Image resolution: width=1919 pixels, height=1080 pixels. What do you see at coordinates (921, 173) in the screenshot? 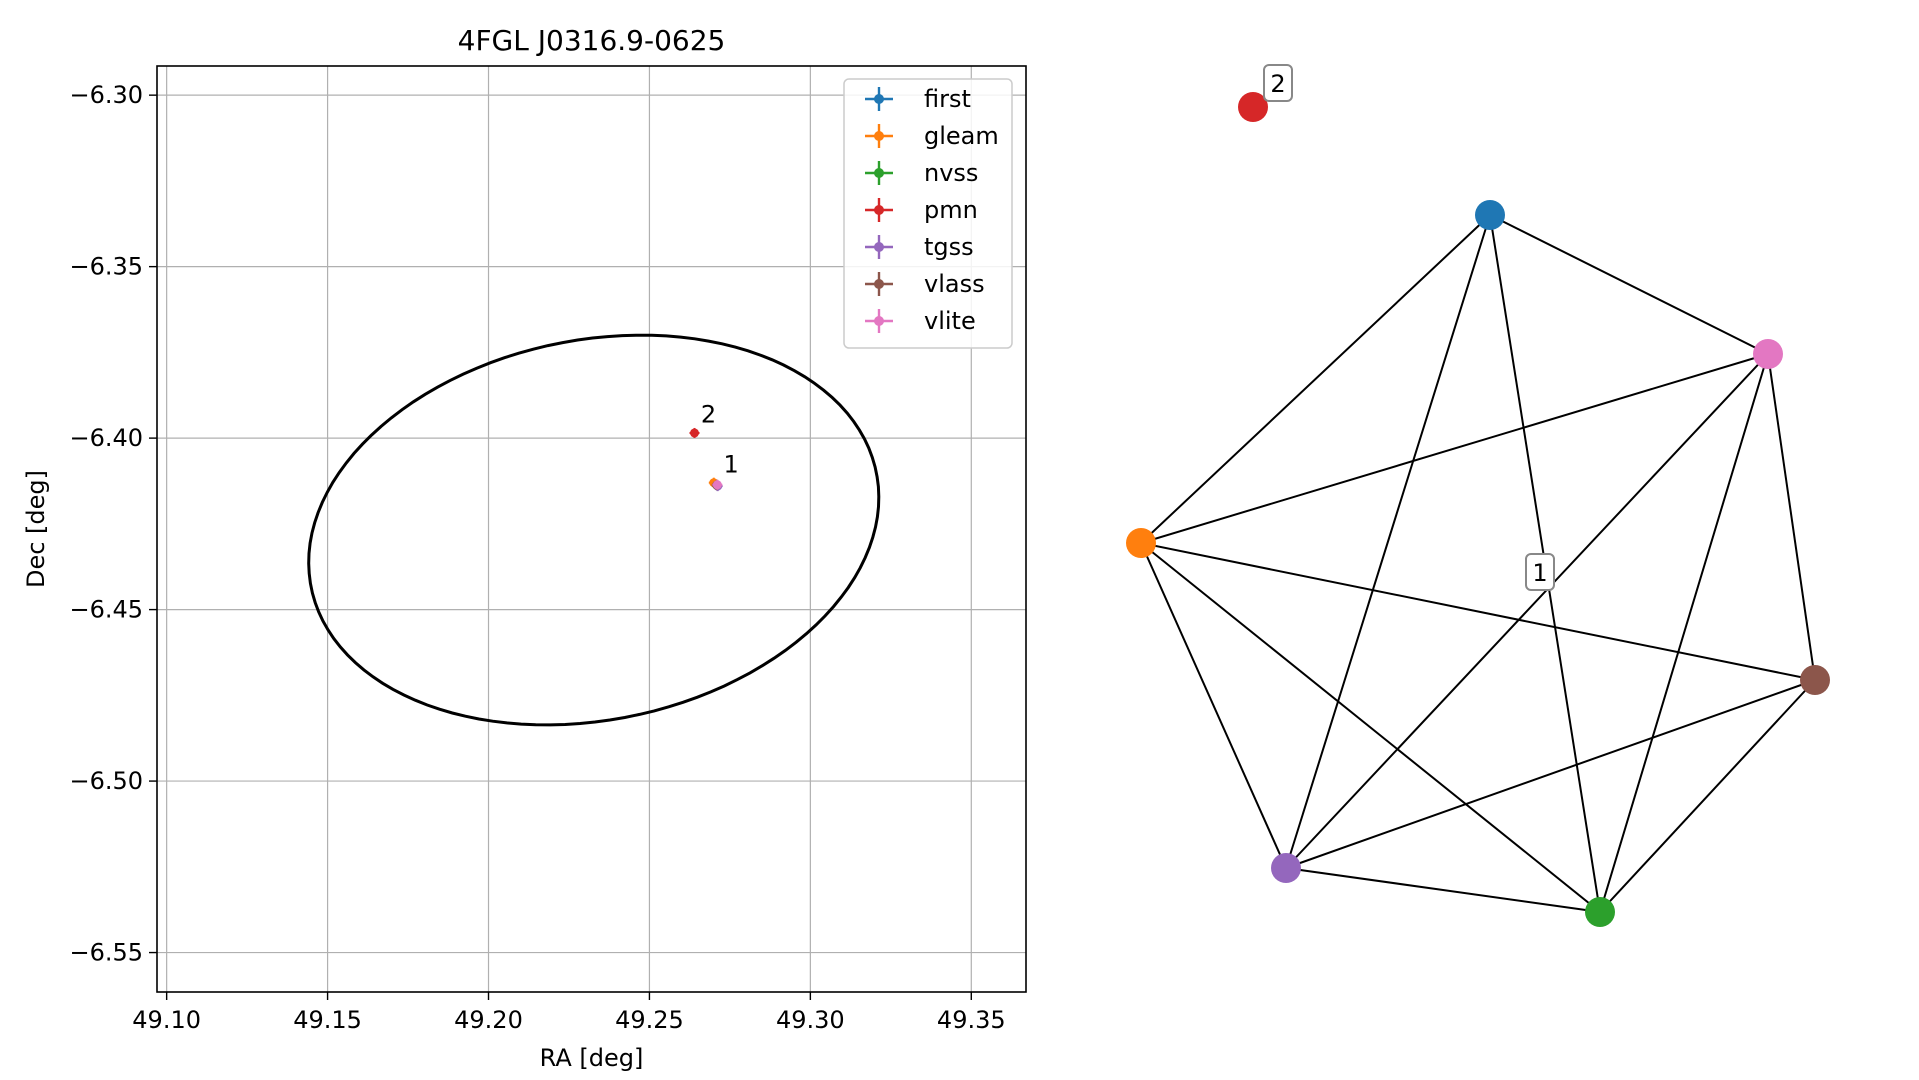
I see `legend-item-nvss: nvss` at bounding box center [921, 173].